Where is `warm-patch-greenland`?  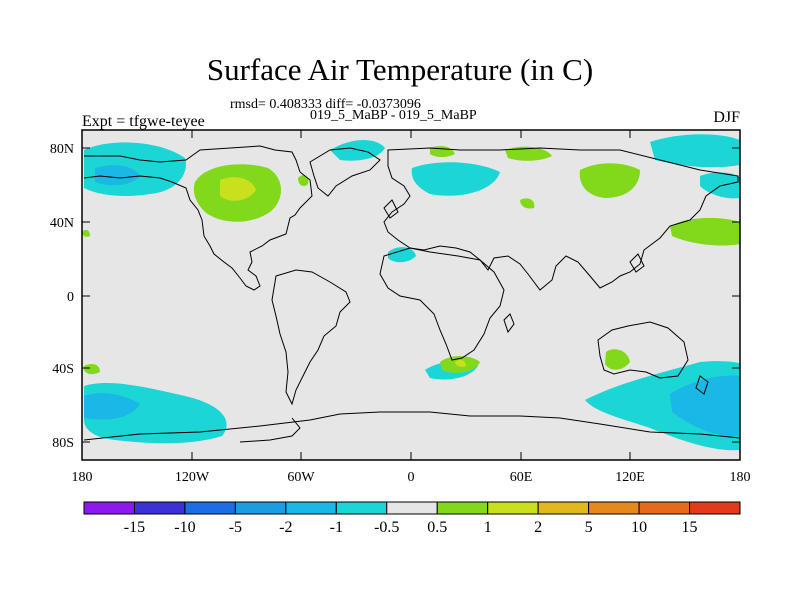 warm-patch-greenland is located at coordinates (303, 180).